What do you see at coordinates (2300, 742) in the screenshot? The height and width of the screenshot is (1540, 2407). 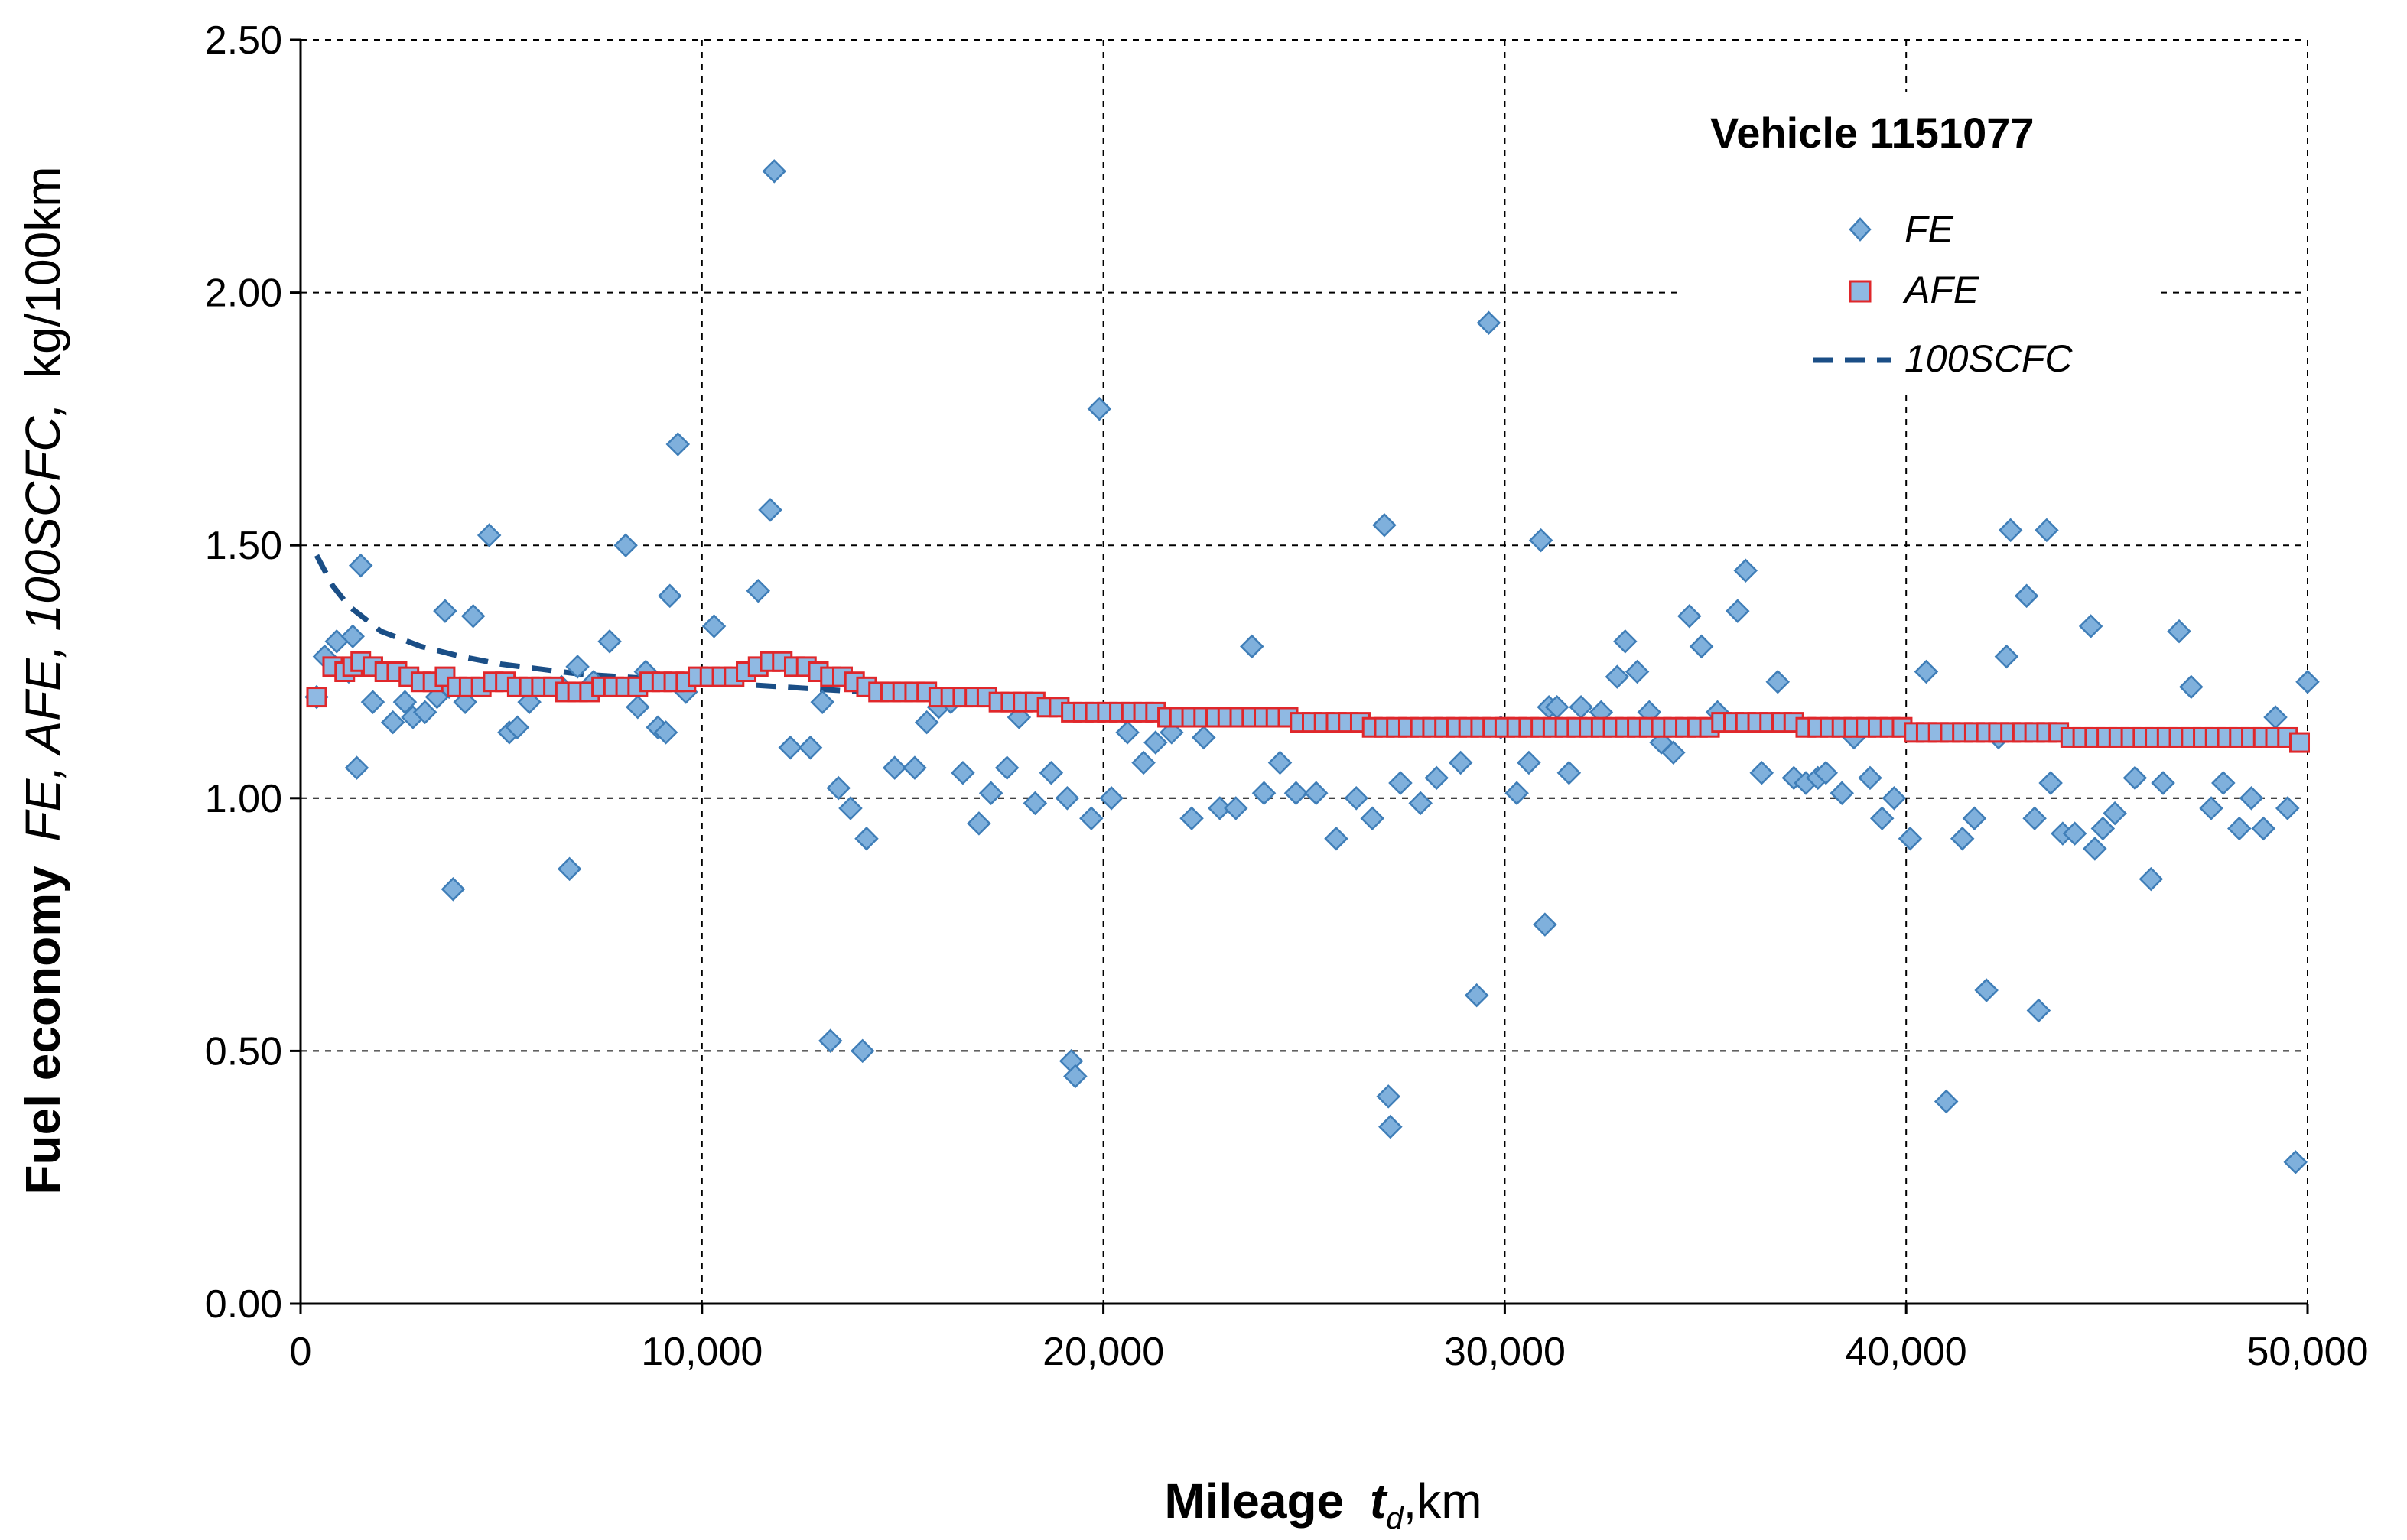 I see `afe-point` at bounding box center [2300, 742].